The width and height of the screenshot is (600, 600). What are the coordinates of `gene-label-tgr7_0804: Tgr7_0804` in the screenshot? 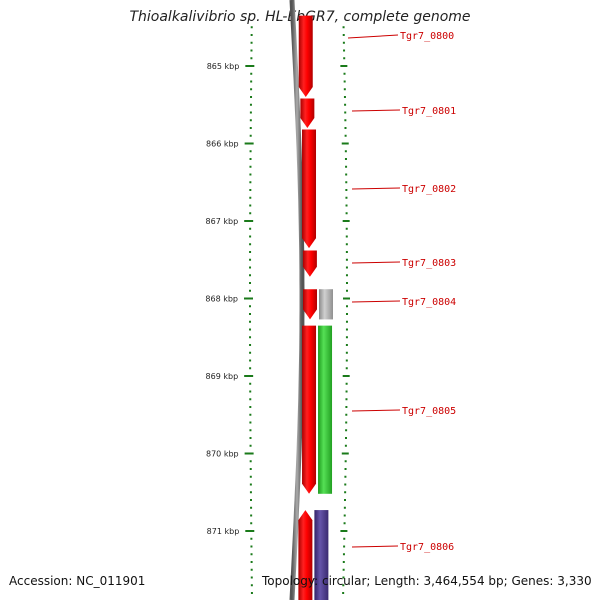 It's located at (429, 302).